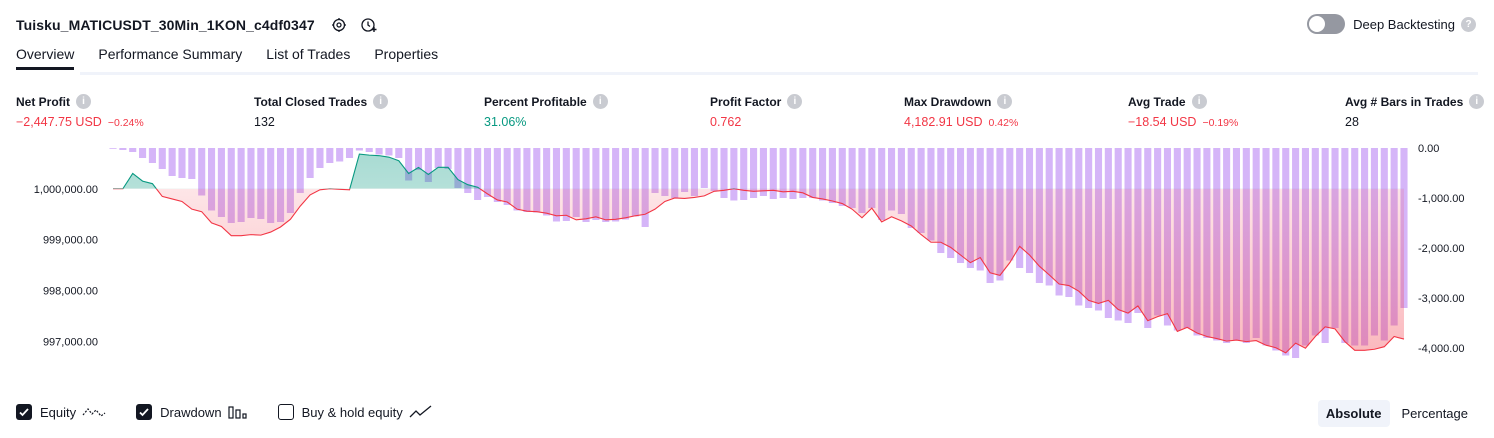  I want to click on add-alert-icon, so click(369, 25).